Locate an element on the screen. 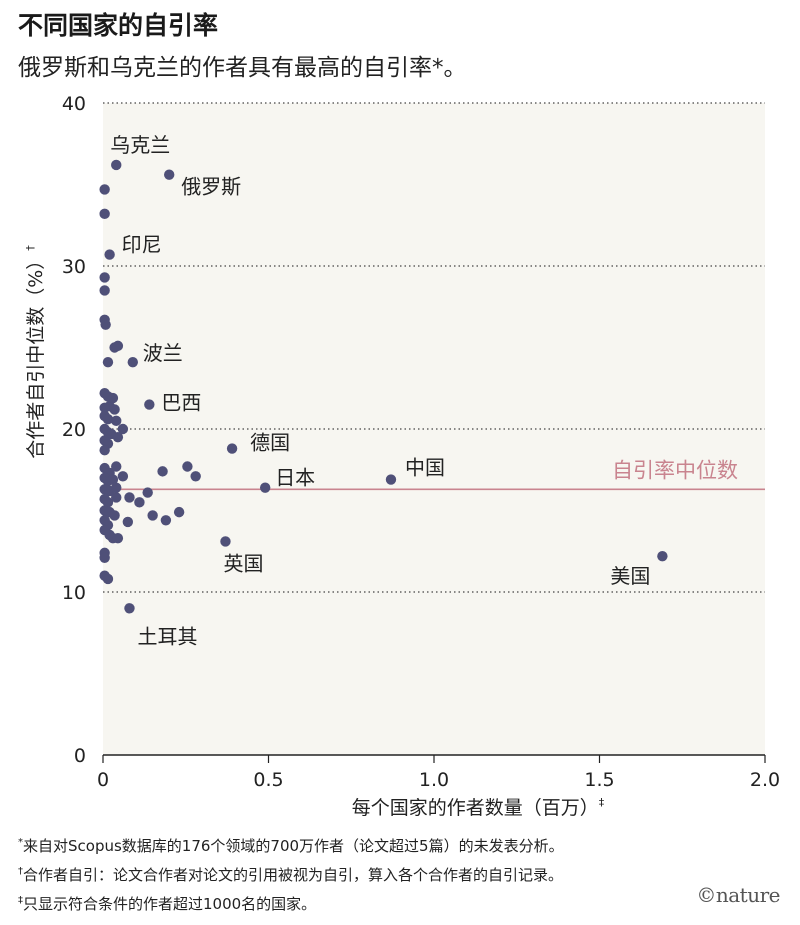 The height and width of the screenshot is (925, 800). footnote-2: †合作者自引：论文合作者对论文的引用被视为自引，算入各个合作者的自引记录。 is located at coordinates (291, 873).